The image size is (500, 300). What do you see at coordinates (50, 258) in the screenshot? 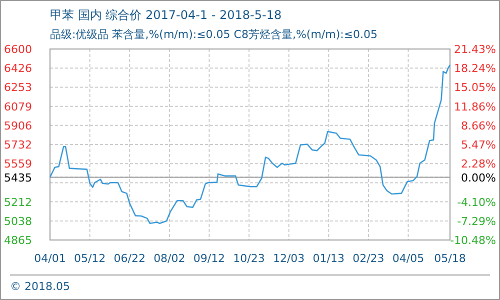
I see `x-tick-label: 04/01` at bounding box center [50, 258].